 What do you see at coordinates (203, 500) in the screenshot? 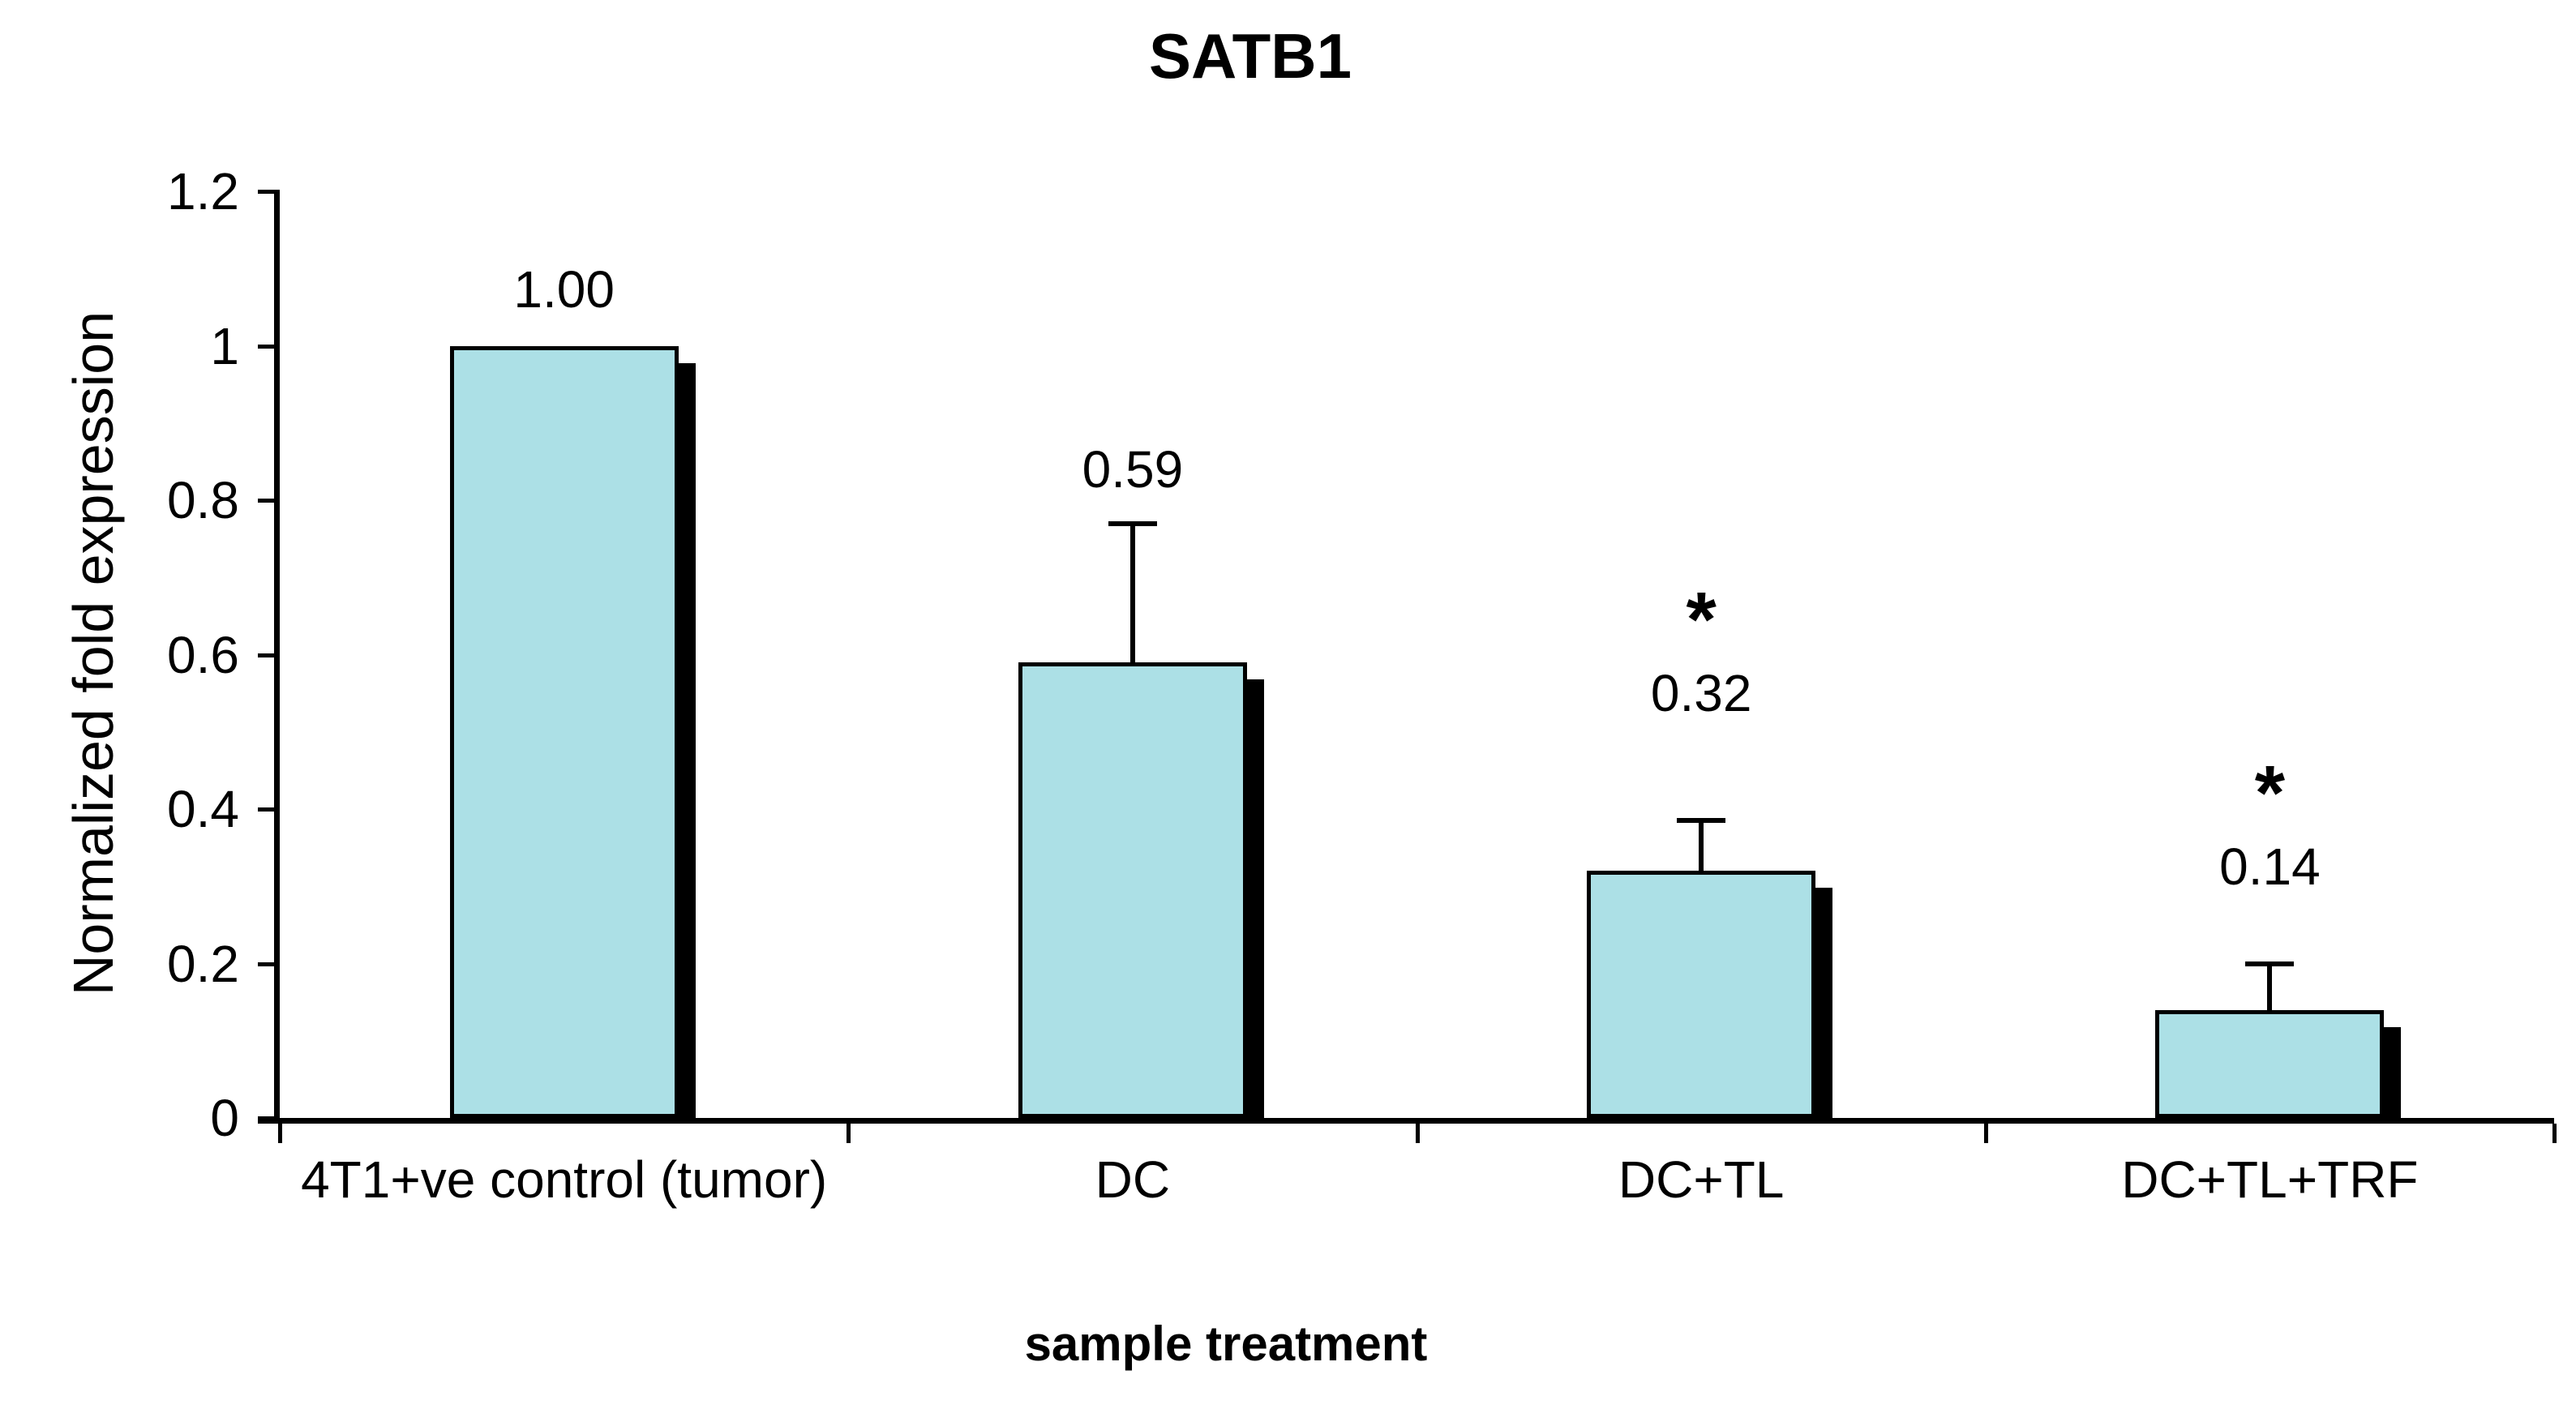
I see `y-tick-label: 0.8` at bounding box center [203, 500].